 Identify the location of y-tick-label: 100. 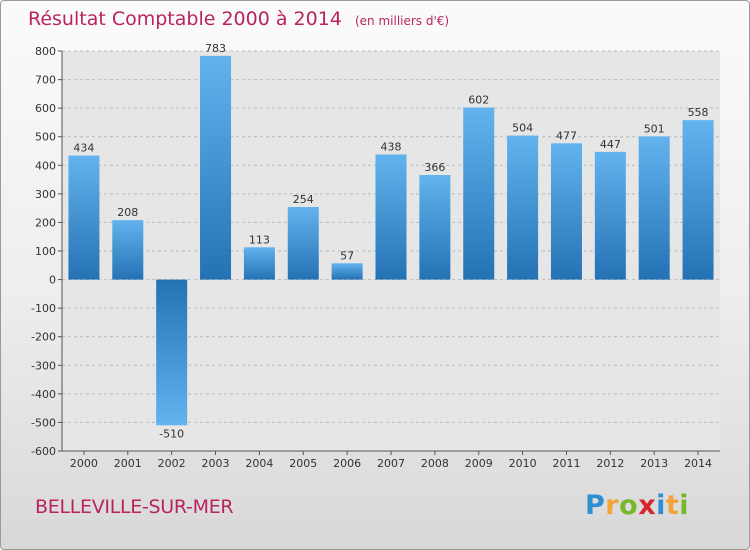
(45, 251).